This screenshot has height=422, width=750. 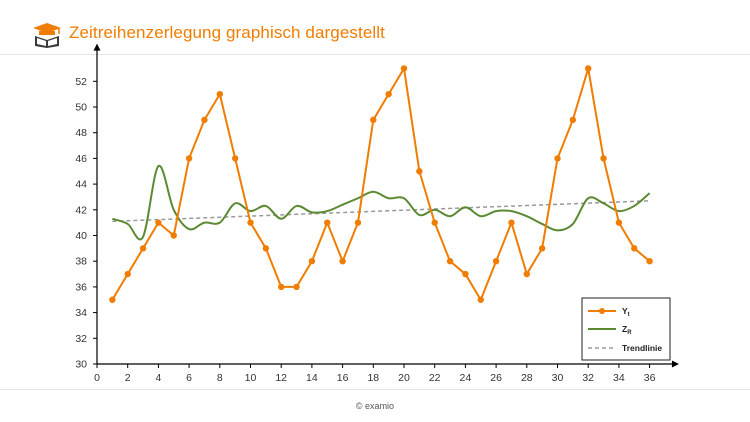 What do you see at coordinates (81, 133) in the screenshot?
I see `y-tick-label: 48` at bounding box center [81, 133].